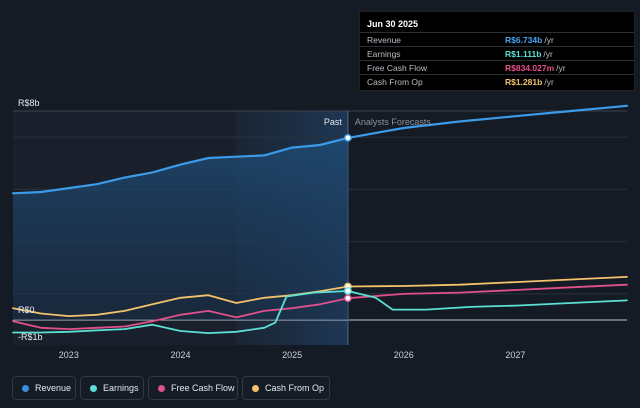  Describe the element at coordinates (348, 291) in the screenshot. I see `earnings-marker` at that location.